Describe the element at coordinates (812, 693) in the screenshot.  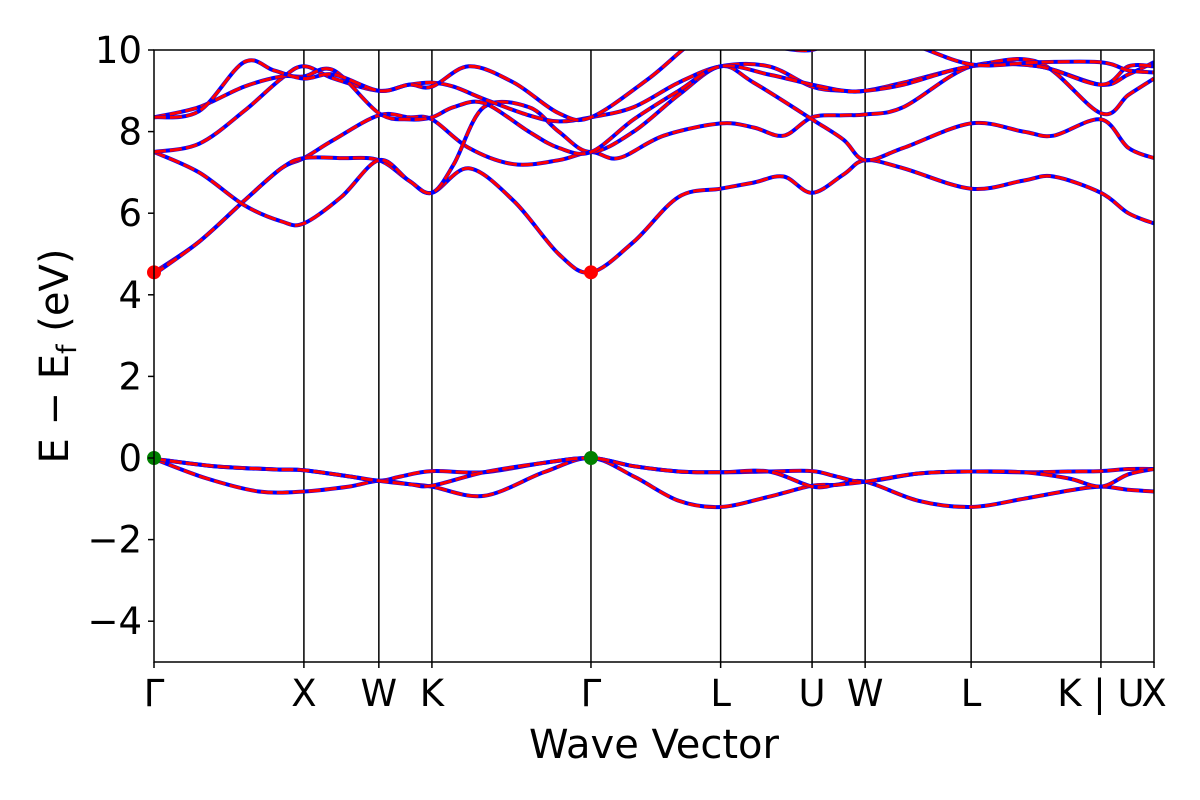
I see `x-tick-label: U` at that location.